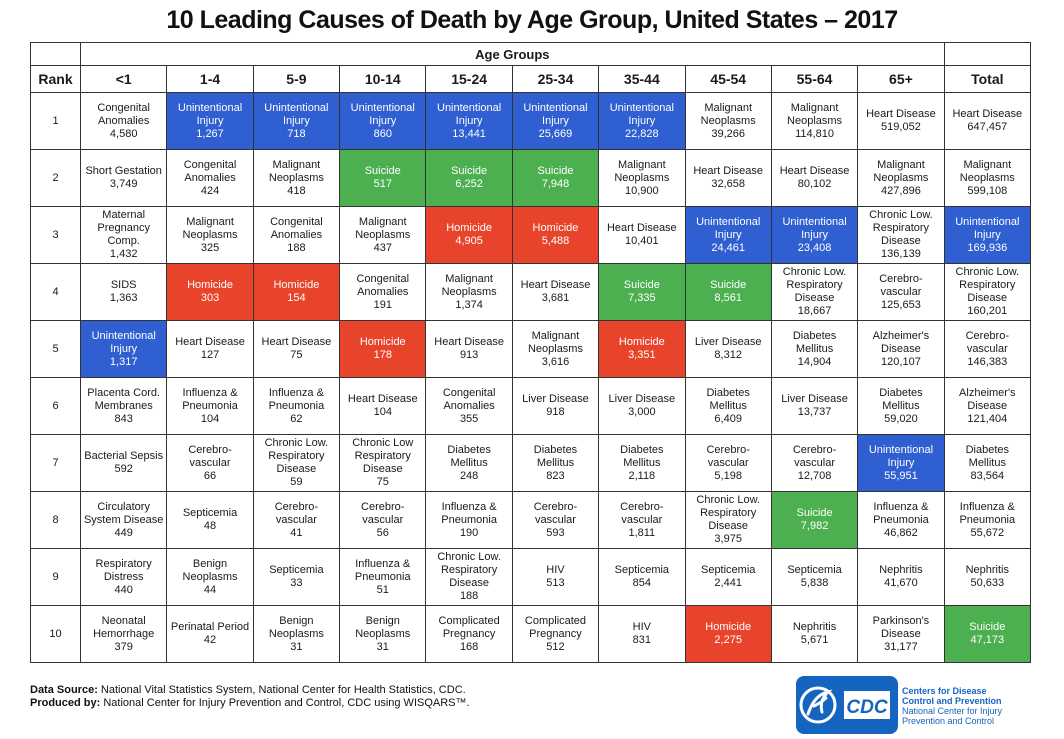  What do you see at coordinates (728, 539) in the screenshot?
I see `death-count: 3,975` at bounding box center [728, 539].